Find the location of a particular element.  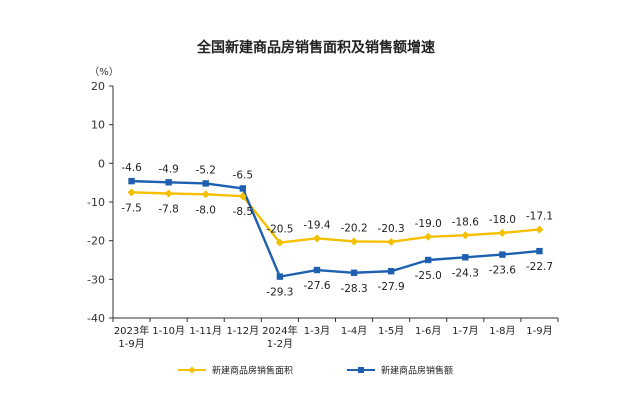

data-label: -7.5 is located at coordinates (131, 208).